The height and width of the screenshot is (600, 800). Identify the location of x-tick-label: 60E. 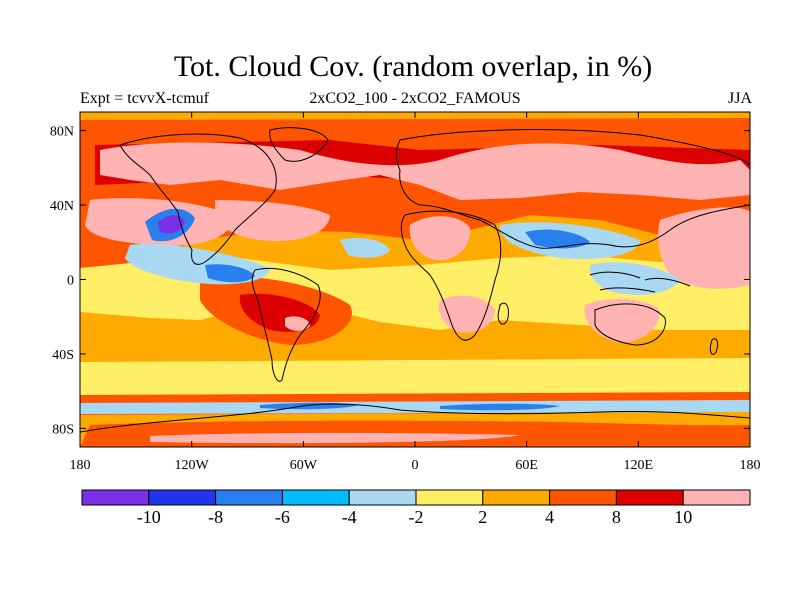
(526, 465).